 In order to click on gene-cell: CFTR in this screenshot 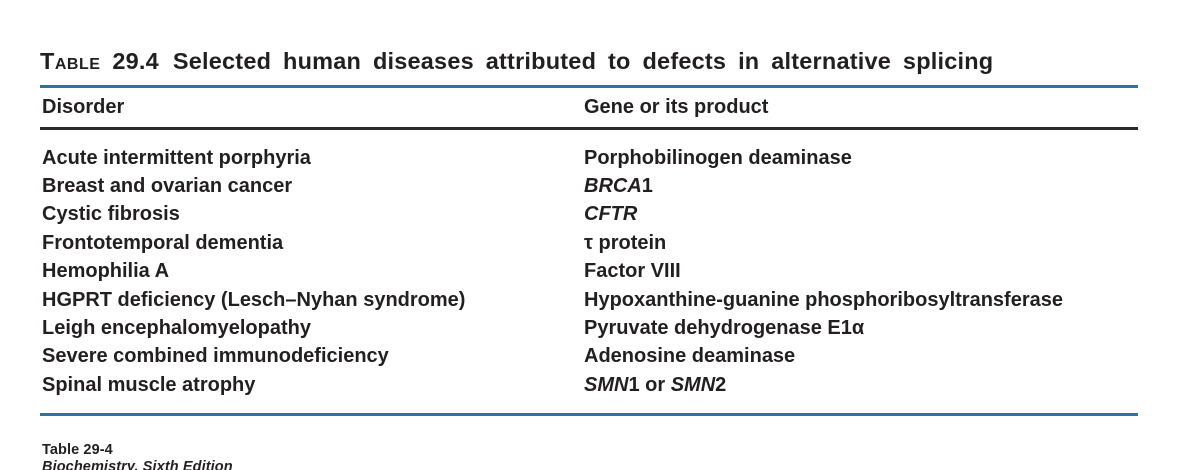, I will do `click(860, 214)`.